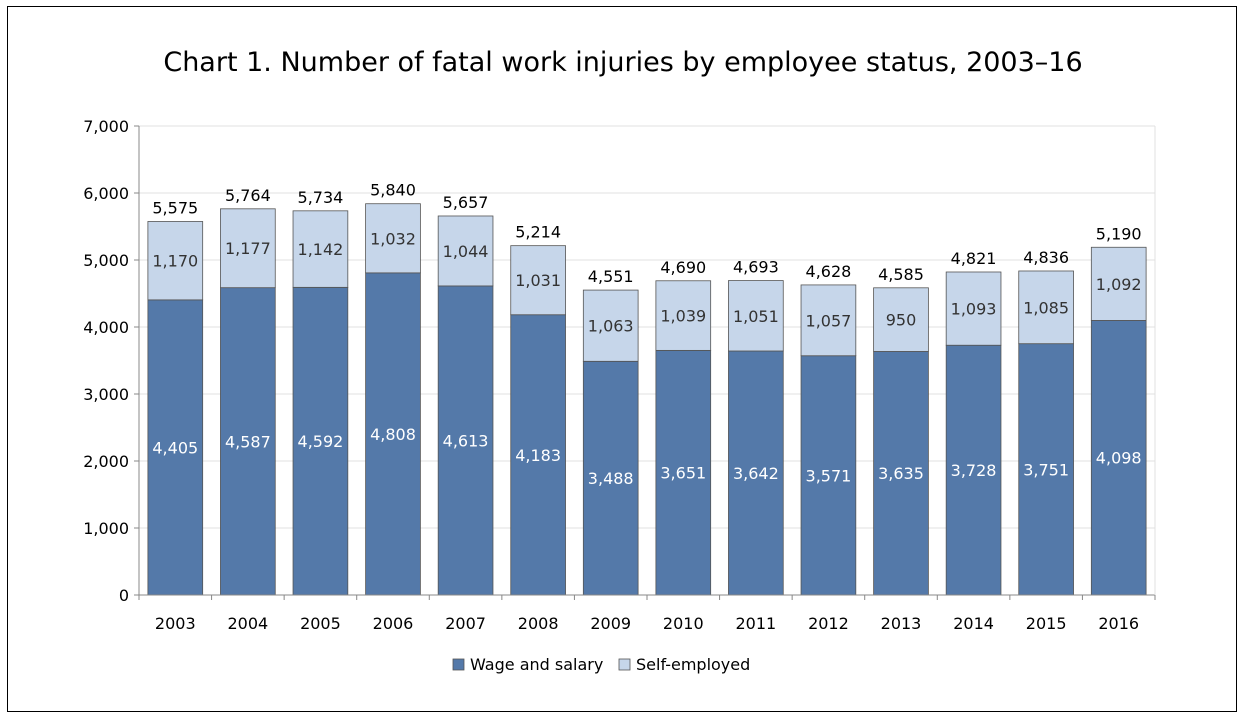  What do you see at coordinates (106, 193) in the screenshot?
I see `y-tick-label: 6,000` at bounding box center [106, 193].